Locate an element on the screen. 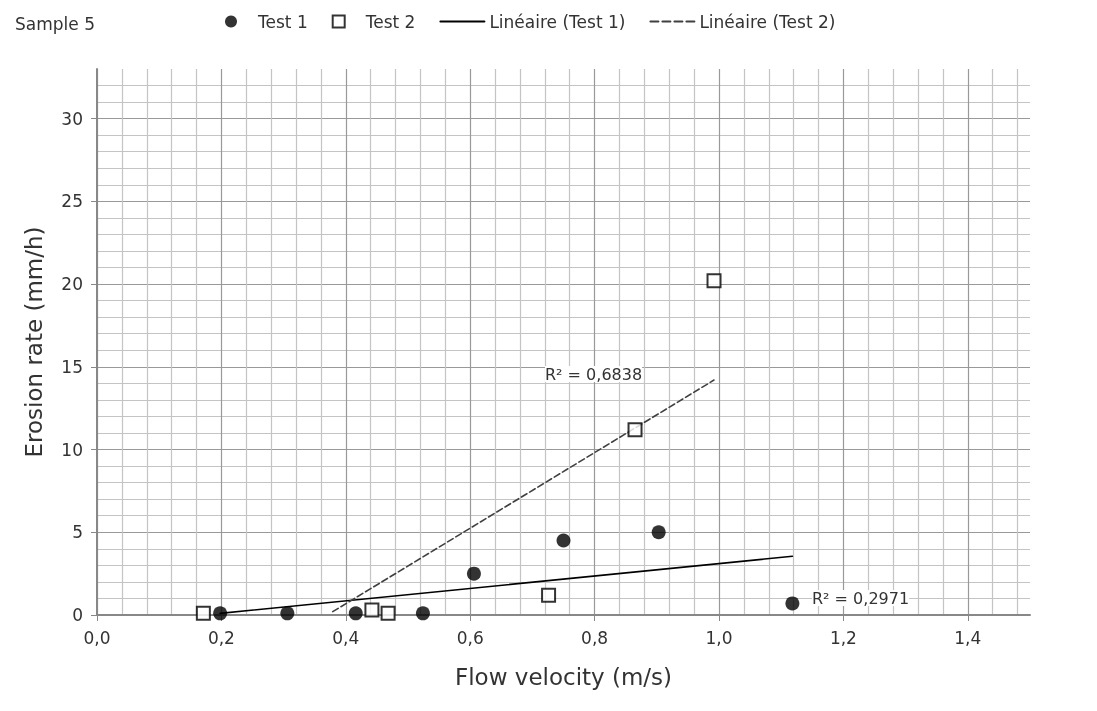  x-tick-label: 1,2 is located at coordinates (843, 637).